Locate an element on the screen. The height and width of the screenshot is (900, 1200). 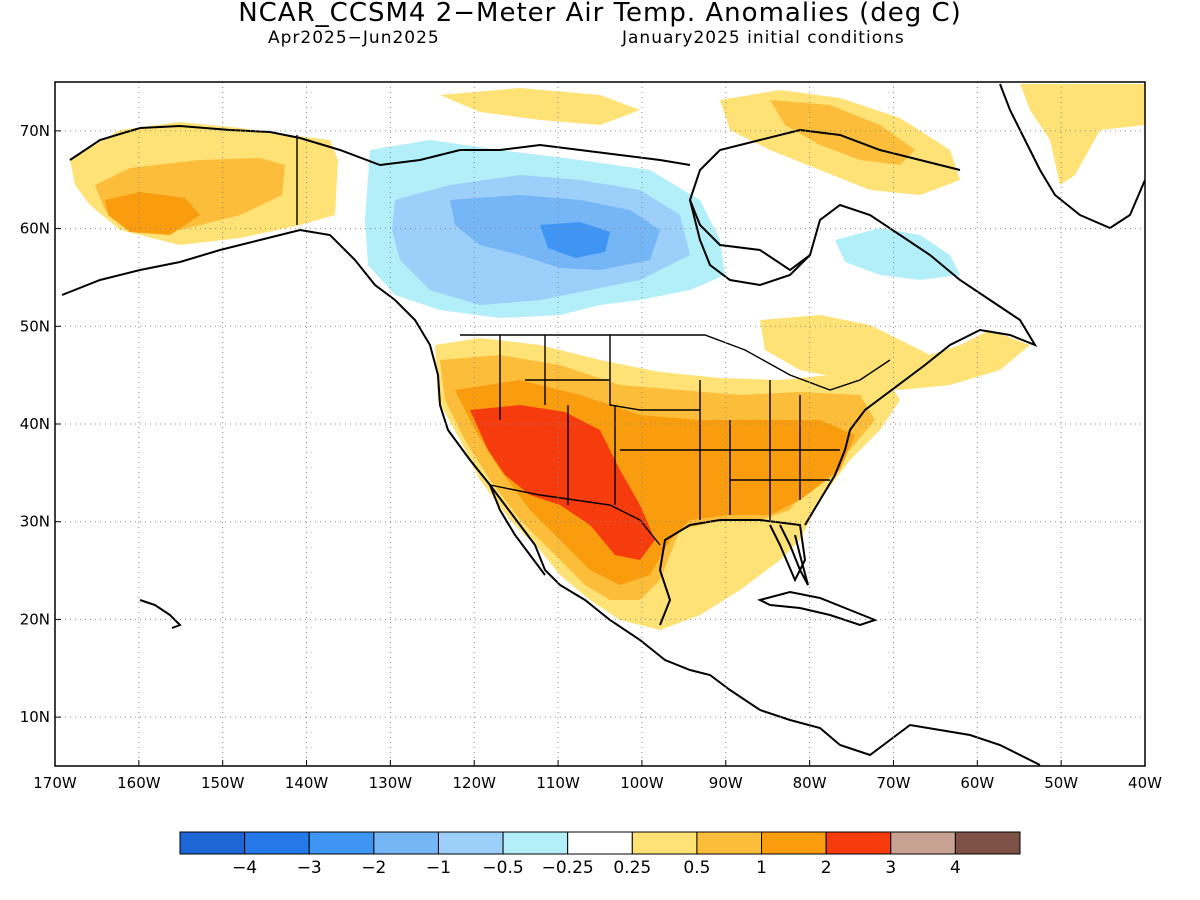
lat-tick-label: 50N is located at coordinates (35, 326).